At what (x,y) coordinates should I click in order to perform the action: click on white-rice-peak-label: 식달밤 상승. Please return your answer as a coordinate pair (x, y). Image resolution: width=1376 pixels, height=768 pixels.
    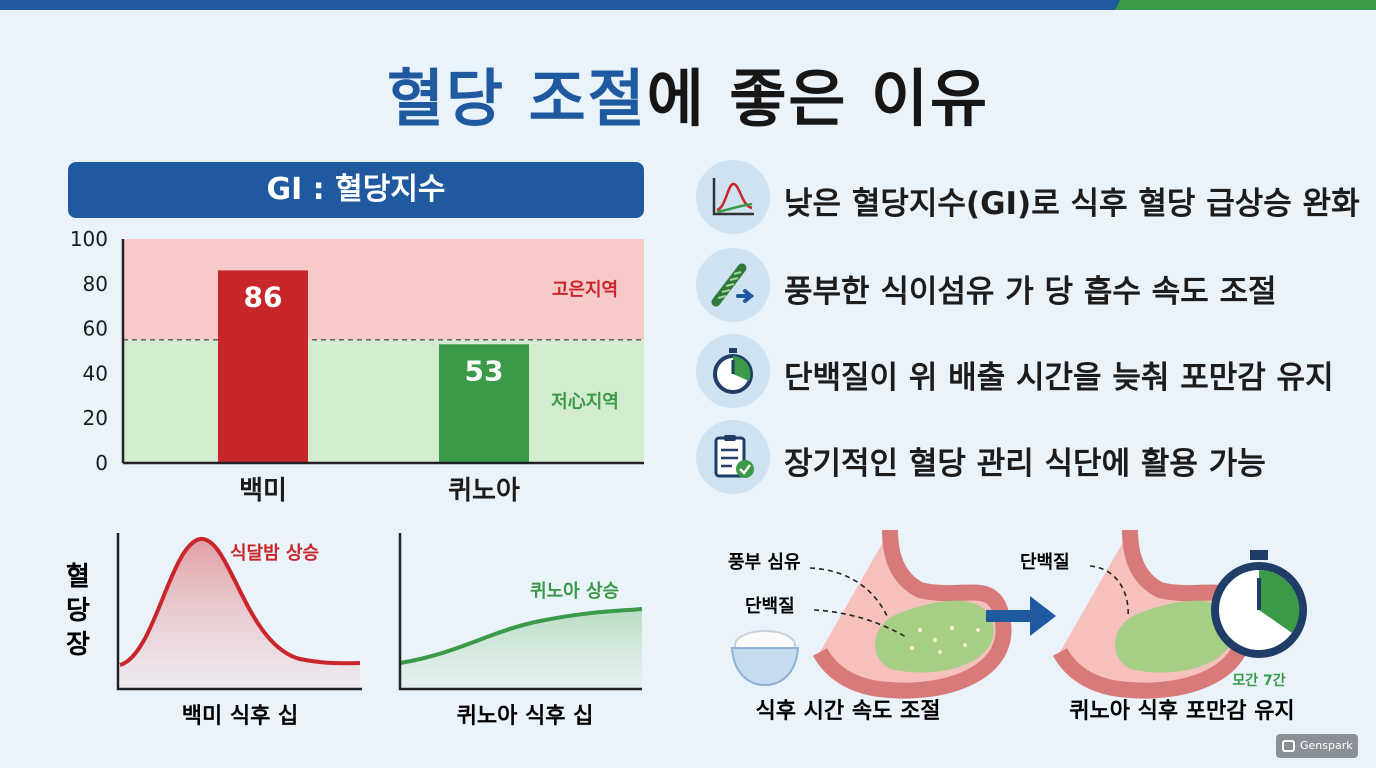
    Looking at the image, I should click on (274, 553).